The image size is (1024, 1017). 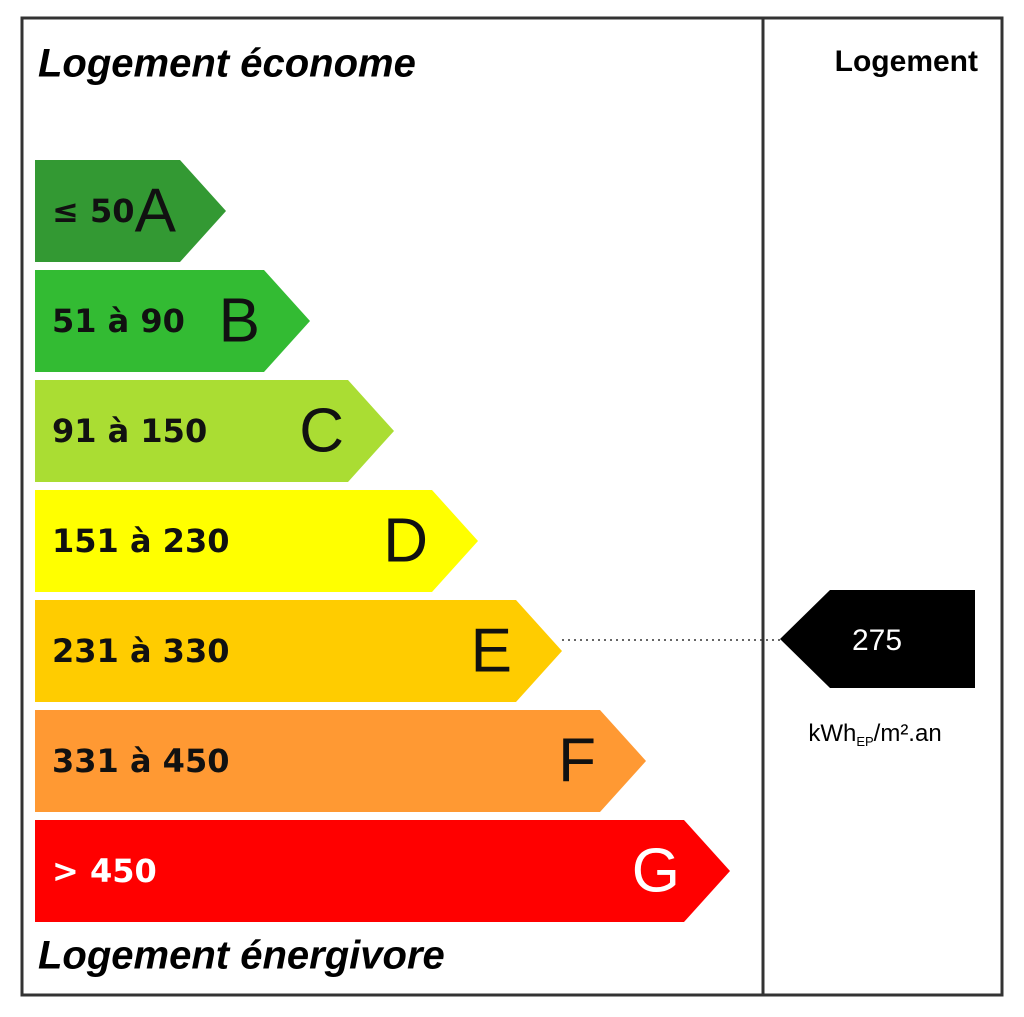 What do you see at coordinates (656, 870) in the screenshot?
I see `class-letter: G` at bounding box center [656, 870].